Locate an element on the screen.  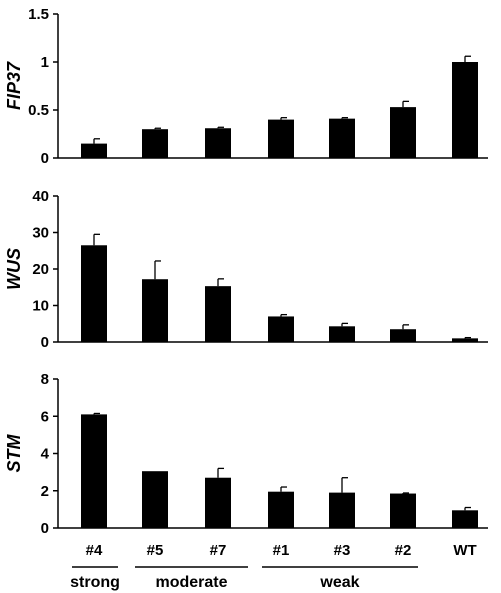
group-label-weak: weak is located at coordinates (339, 582).